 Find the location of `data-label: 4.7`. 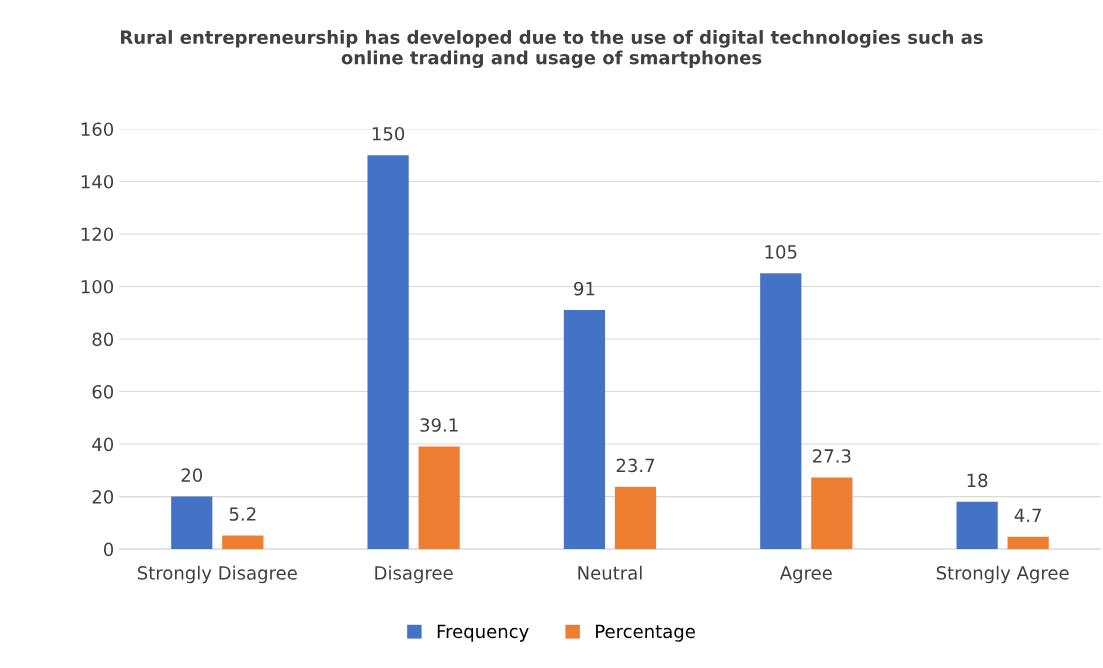

data-label: 4.7 is located at coordinates (1027, 515).